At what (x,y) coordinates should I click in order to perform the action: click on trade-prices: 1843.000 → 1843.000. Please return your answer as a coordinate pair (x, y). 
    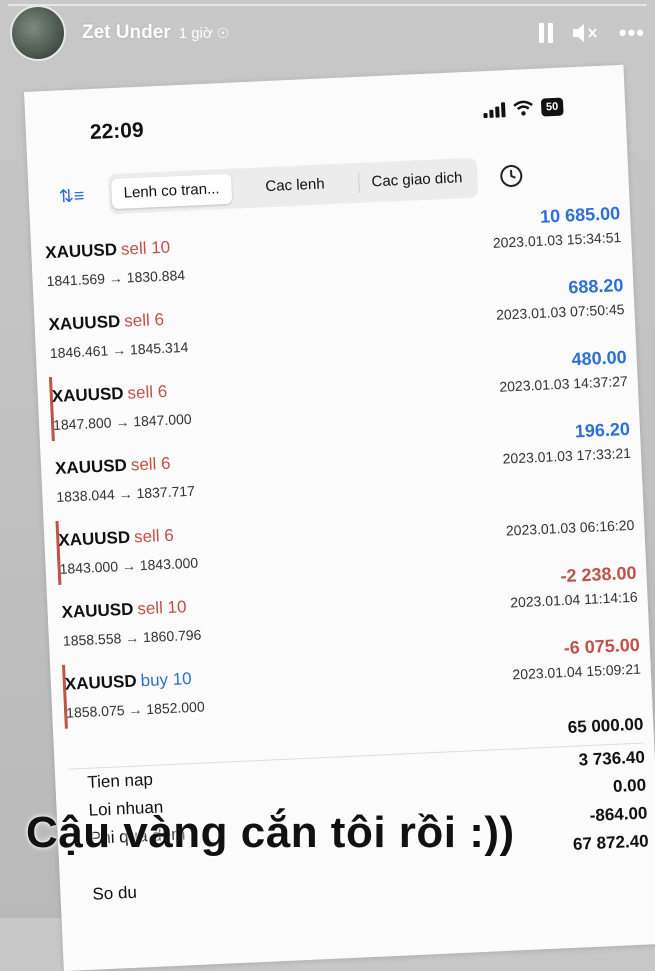
    Looking at the image, I should click on (129, 565).